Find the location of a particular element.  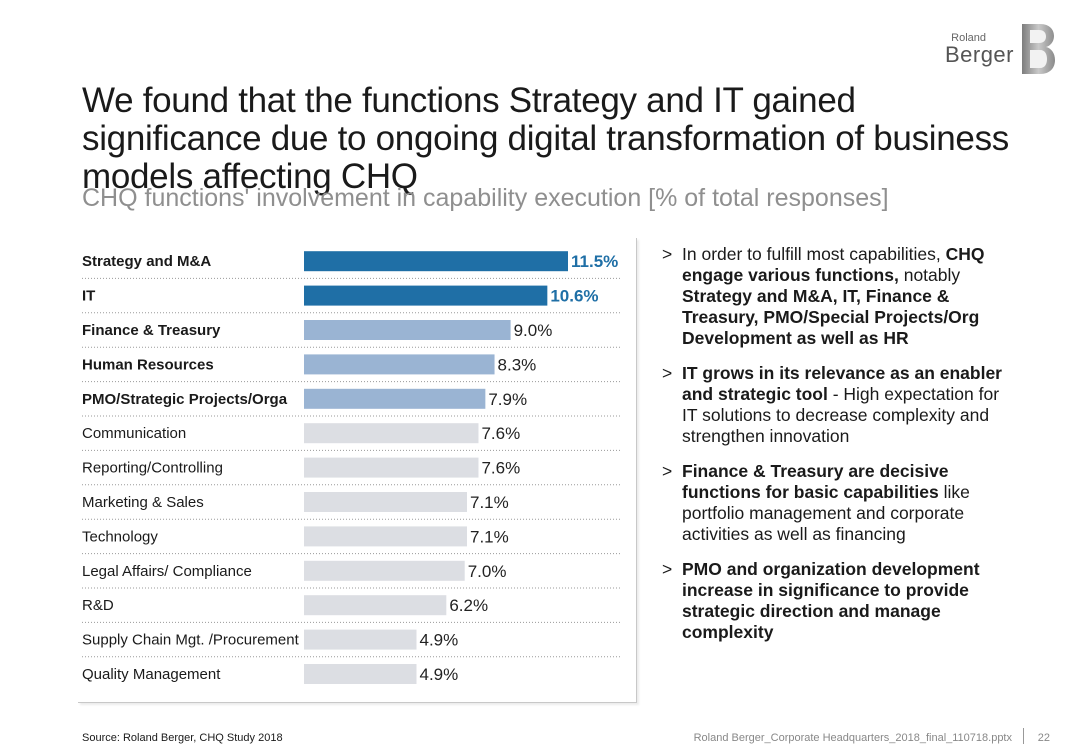

bullet-text: notably is located at coordinates (929, 275).